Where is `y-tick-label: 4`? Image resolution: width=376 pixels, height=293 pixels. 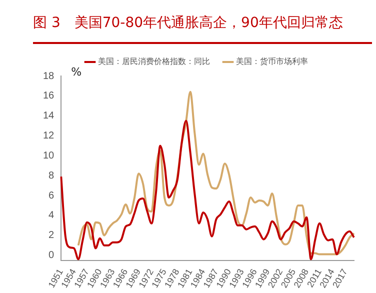 y-tick-label: 4 is located at coordinates (51, 216).